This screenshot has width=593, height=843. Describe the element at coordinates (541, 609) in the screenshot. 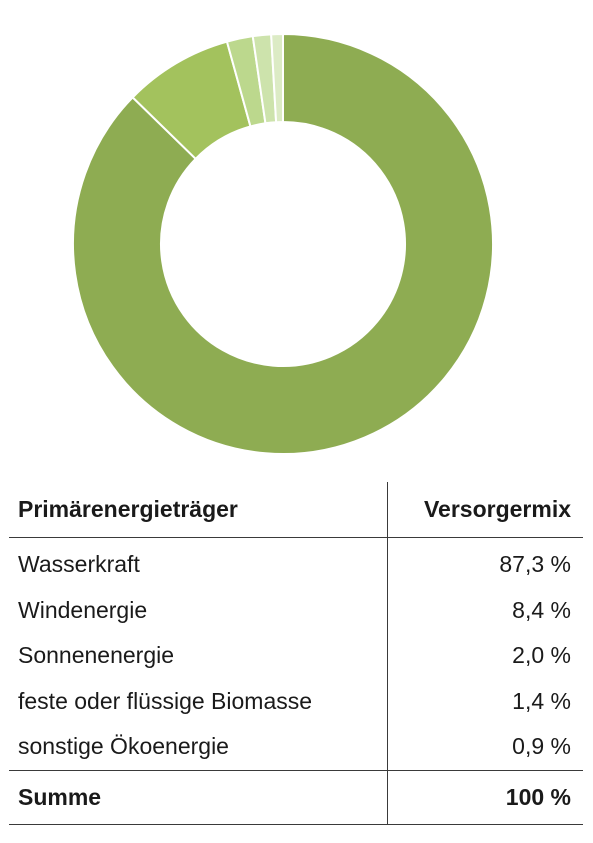

I see `row-value: 8,4 %` at that location.